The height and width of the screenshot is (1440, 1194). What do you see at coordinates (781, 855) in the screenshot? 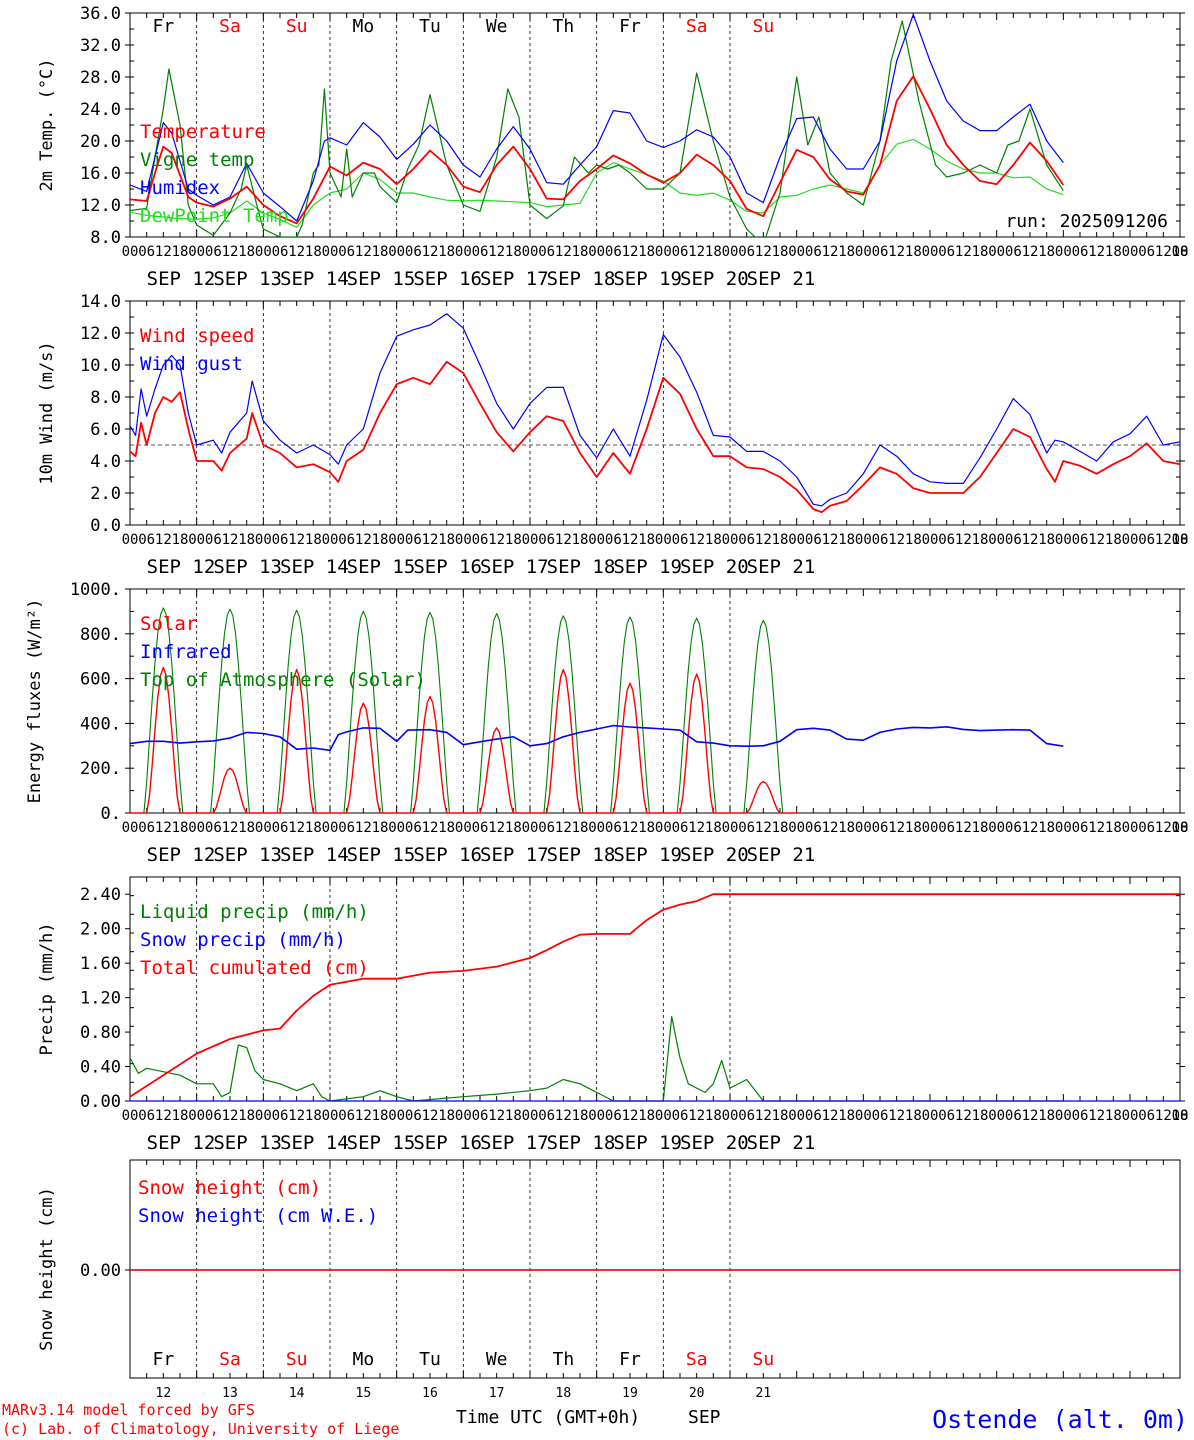
I see `date-label: SEP 21` at bounding box center [781, 855].